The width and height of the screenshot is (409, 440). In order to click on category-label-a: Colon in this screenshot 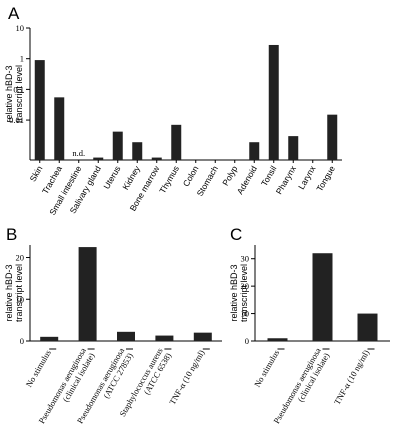, I will do `click(191, 176)`.